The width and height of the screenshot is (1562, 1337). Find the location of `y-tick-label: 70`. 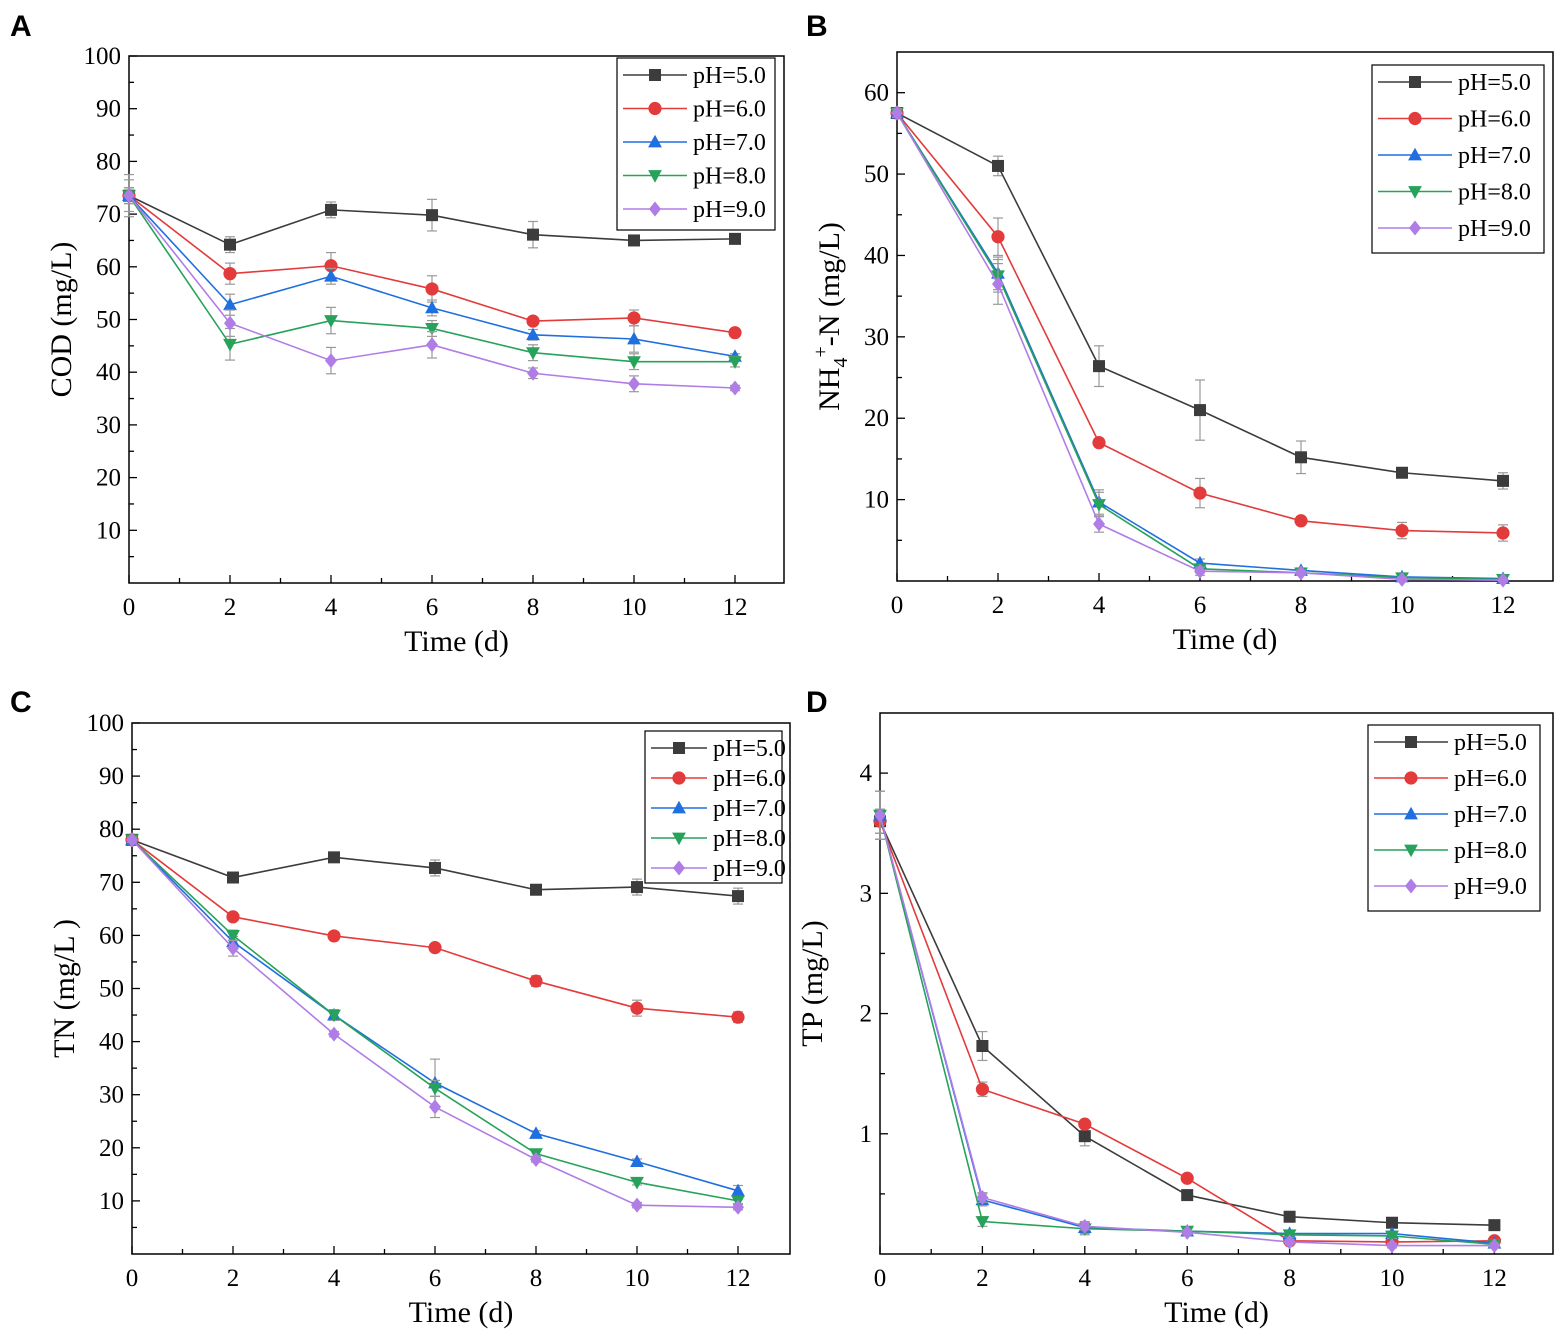

y-tick-label: 70 is located at coordinates (108, 214).